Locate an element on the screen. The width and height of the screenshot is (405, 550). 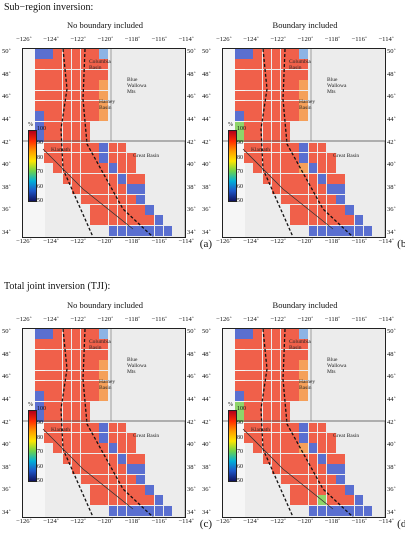
colorbar-label: 50 is located at coordinates (240, 200).